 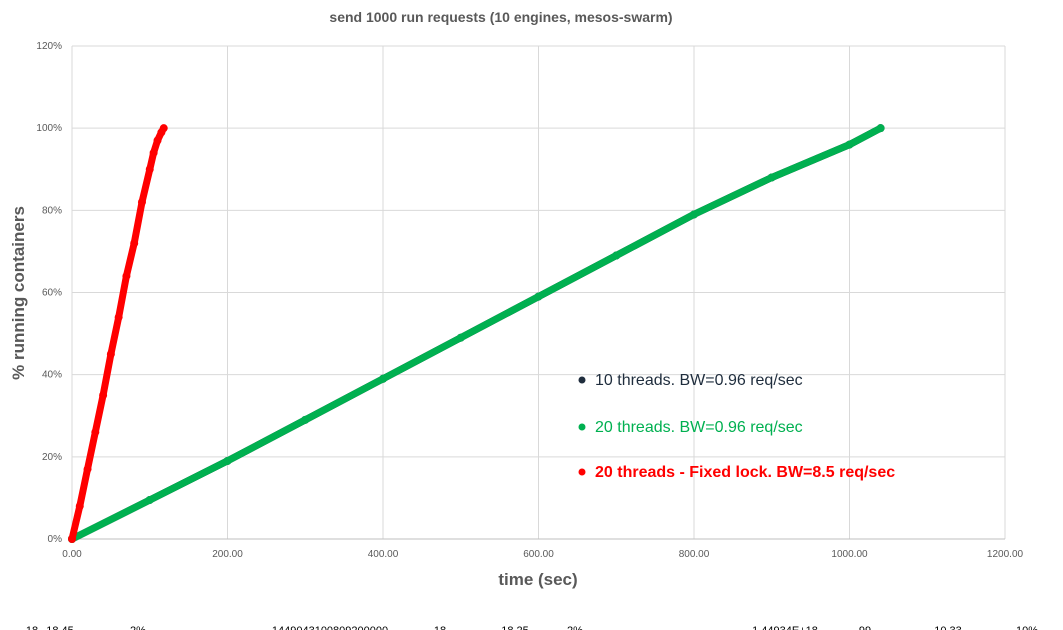 What do you see at coordinates (849, 554) in the screenshot?
I see `x-tick-label: 1000.00` at bounding box center [849, 554].